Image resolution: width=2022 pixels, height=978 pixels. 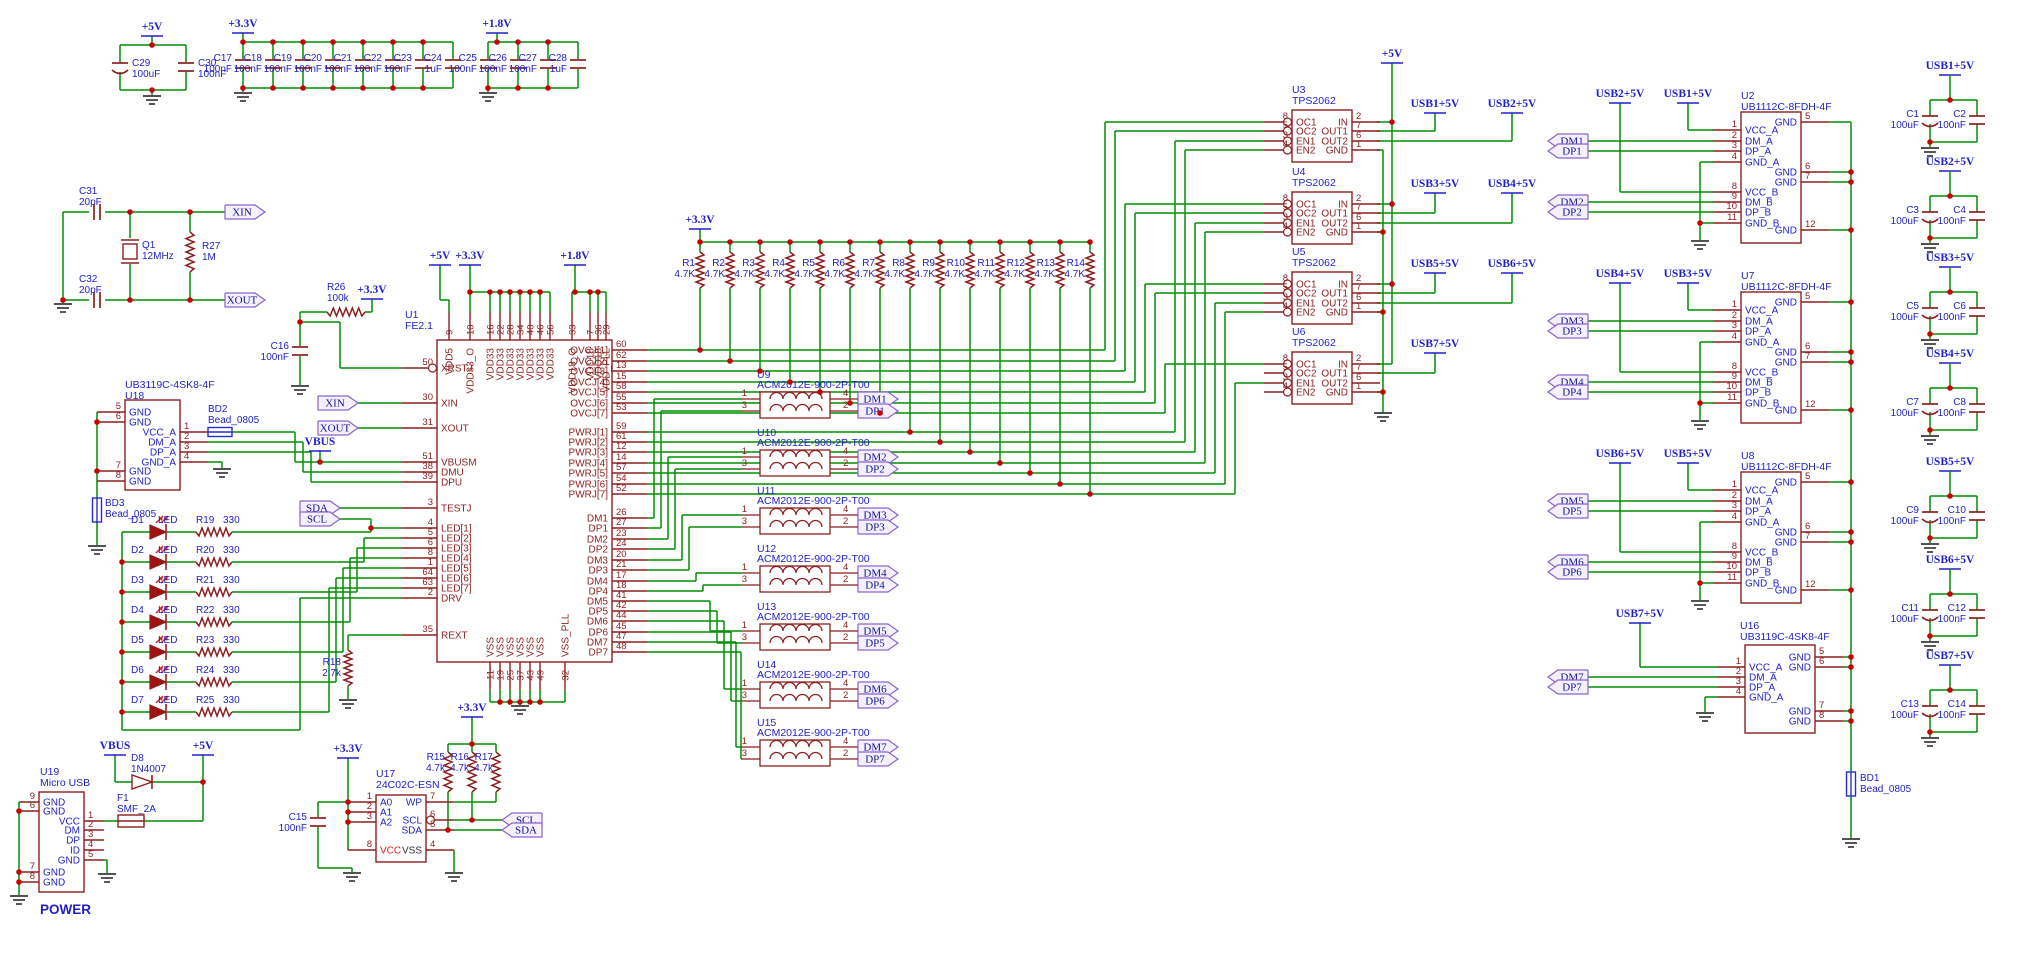 What do you see at coordinates (320, 519) in the screenshot?
I see `net-tag-scl: SCL` at bounding box center [320, 519].